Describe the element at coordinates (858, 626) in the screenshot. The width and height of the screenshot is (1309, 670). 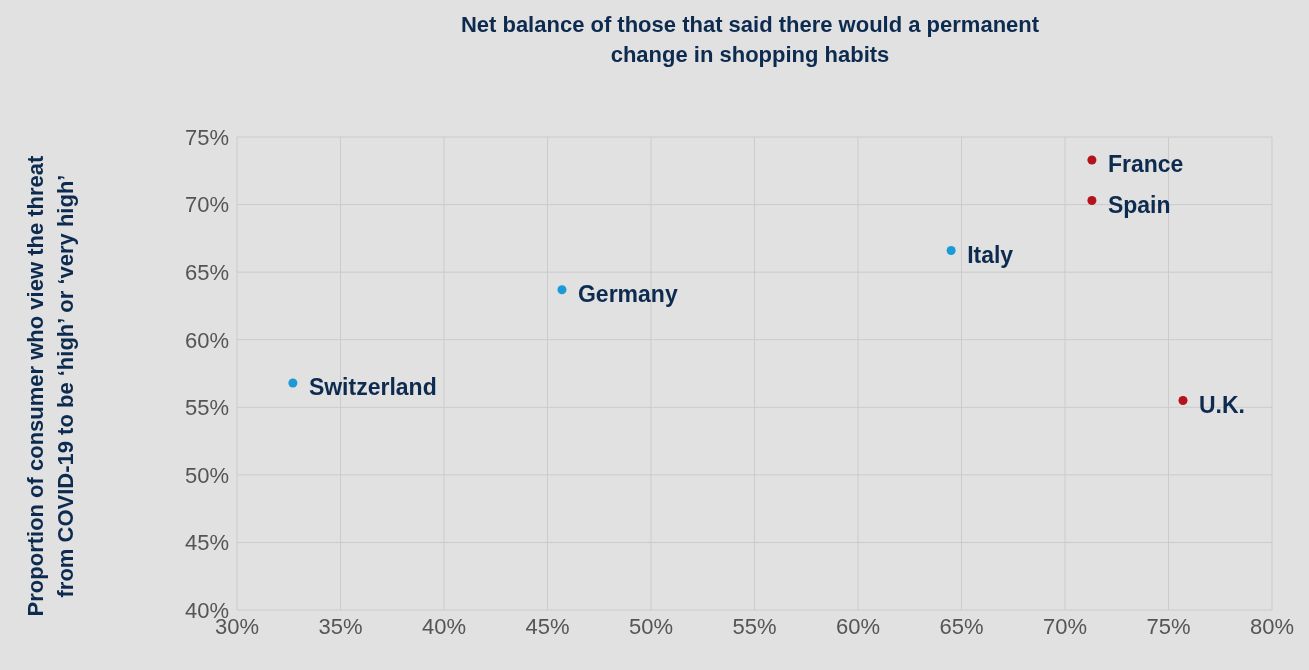
I see `x-tick-label: 60%` at that location.